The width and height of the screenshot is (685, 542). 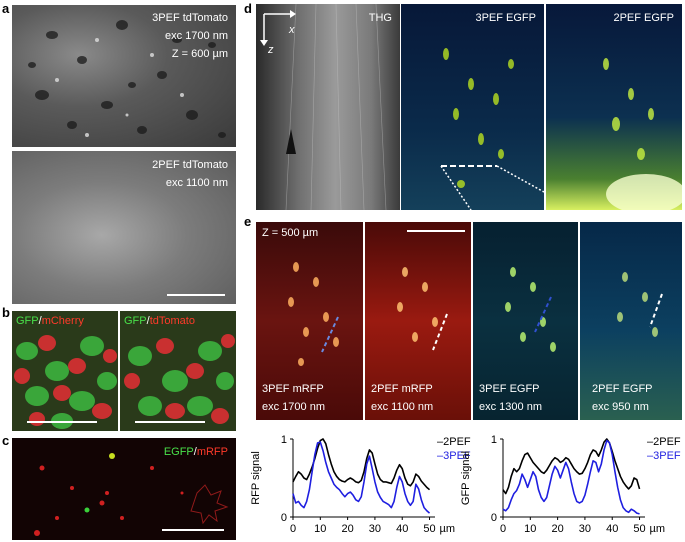 I want to click on panel-c-slash: /, so click(x=195, y=452).